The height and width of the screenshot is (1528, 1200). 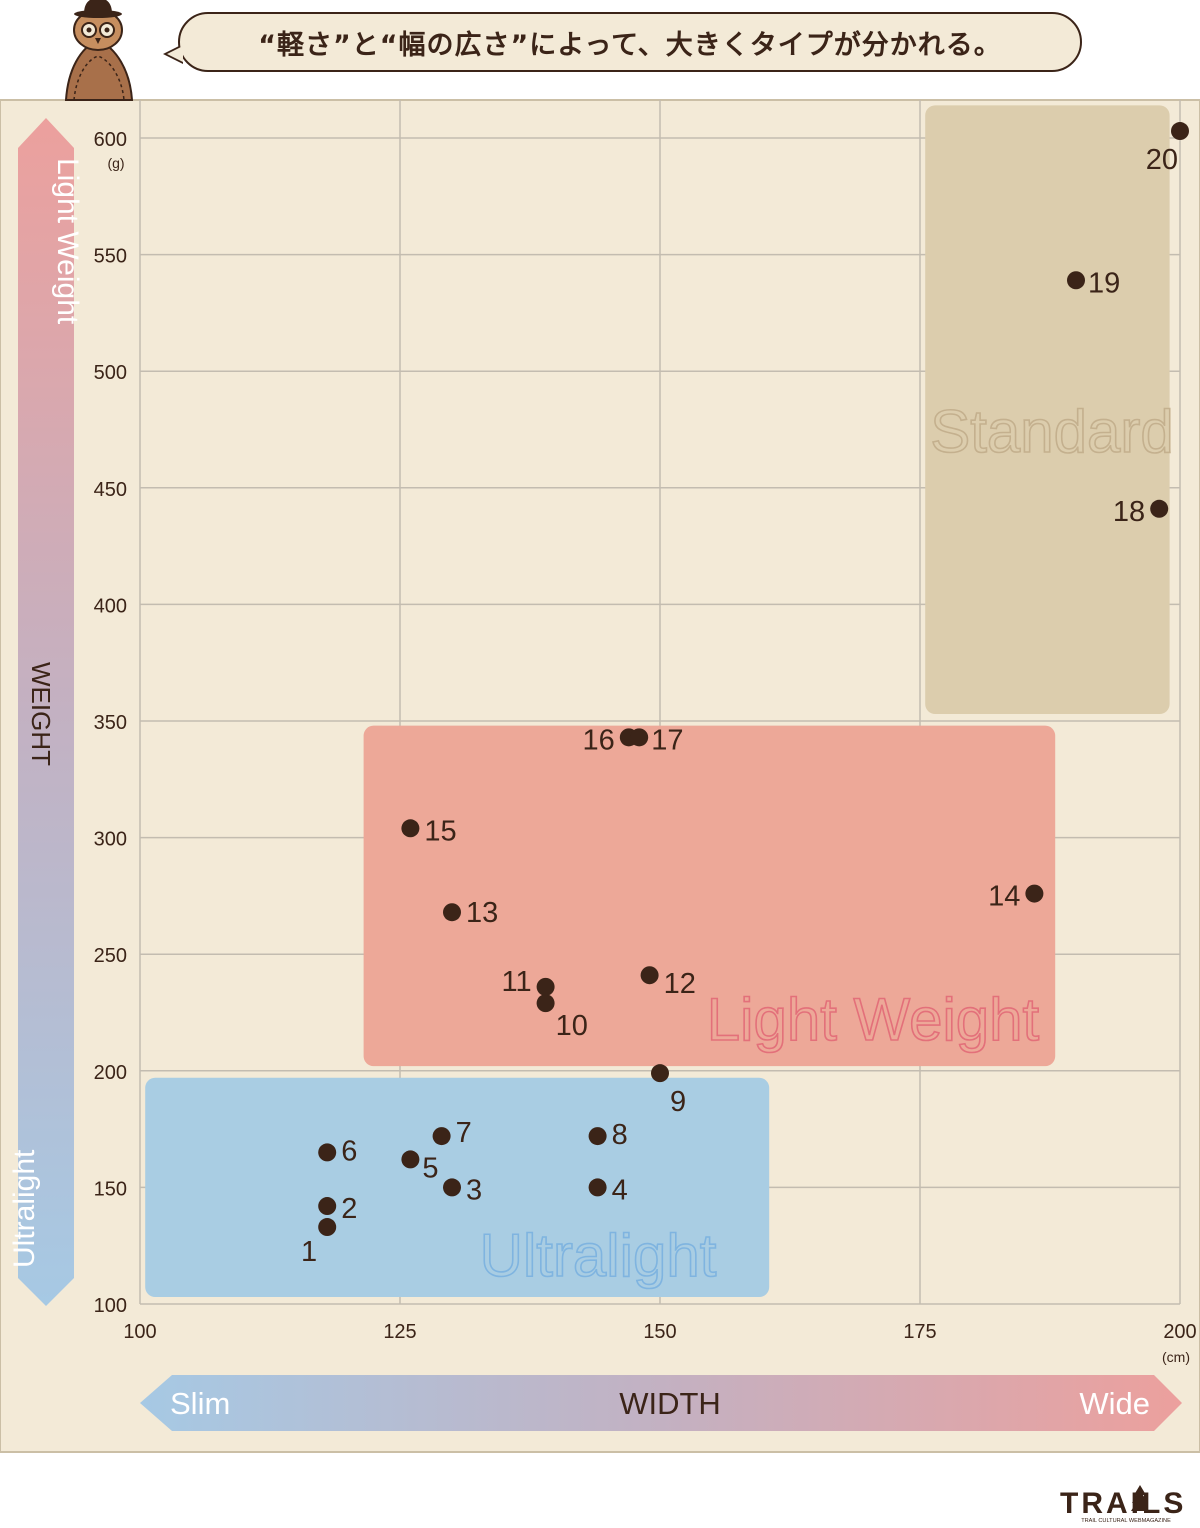 I want to click on zone-standard, so click(x=1047, y=410).